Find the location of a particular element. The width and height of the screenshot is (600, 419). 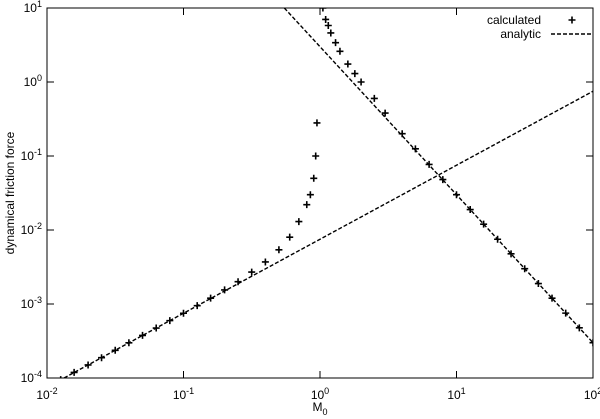

x-tick-label: 10⁰ is located at coordinates (320, 394).